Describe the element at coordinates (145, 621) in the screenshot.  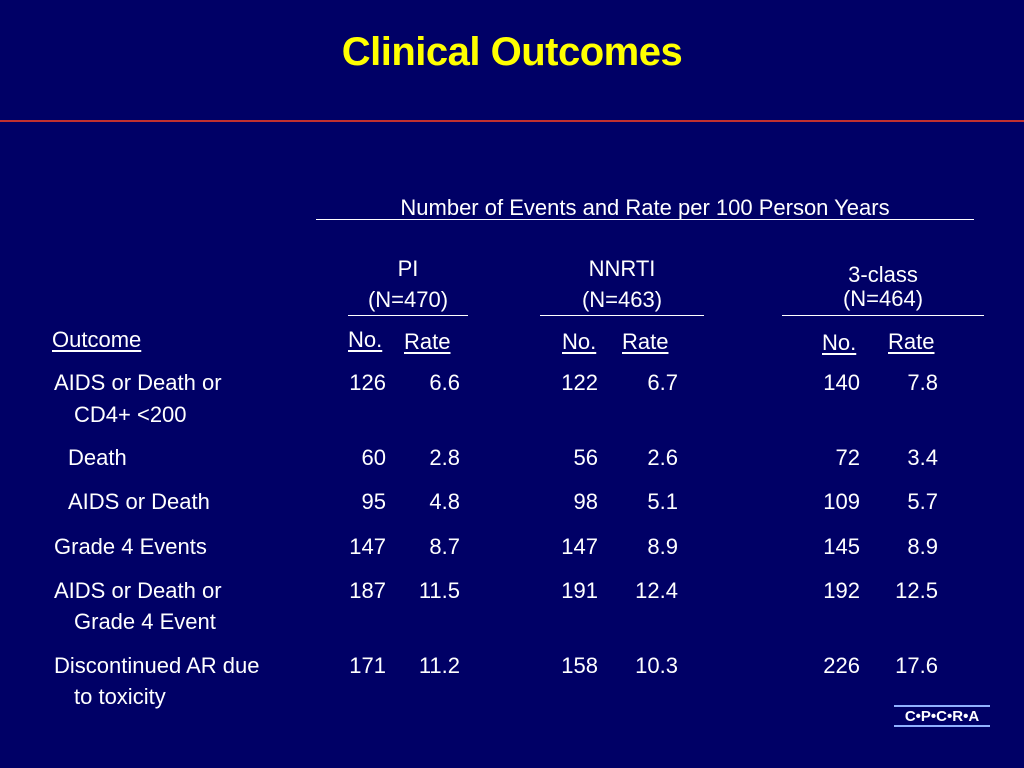
I see `row5-label-line2: Grade 4 Event` at that location.